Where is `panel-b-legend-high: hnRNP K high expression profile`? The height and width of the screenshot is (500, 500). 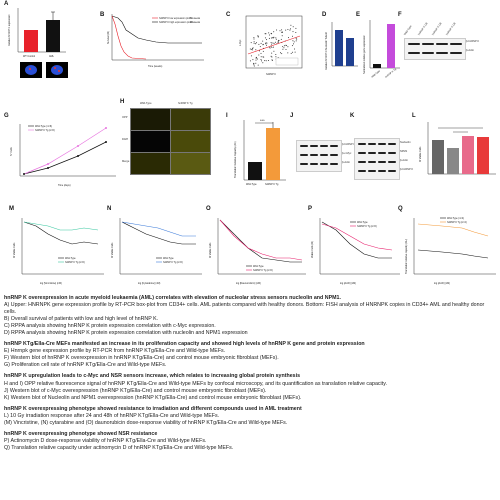
panel-b-legend-high: hnRNP K high expression profile is located at coordinates (176, 22).